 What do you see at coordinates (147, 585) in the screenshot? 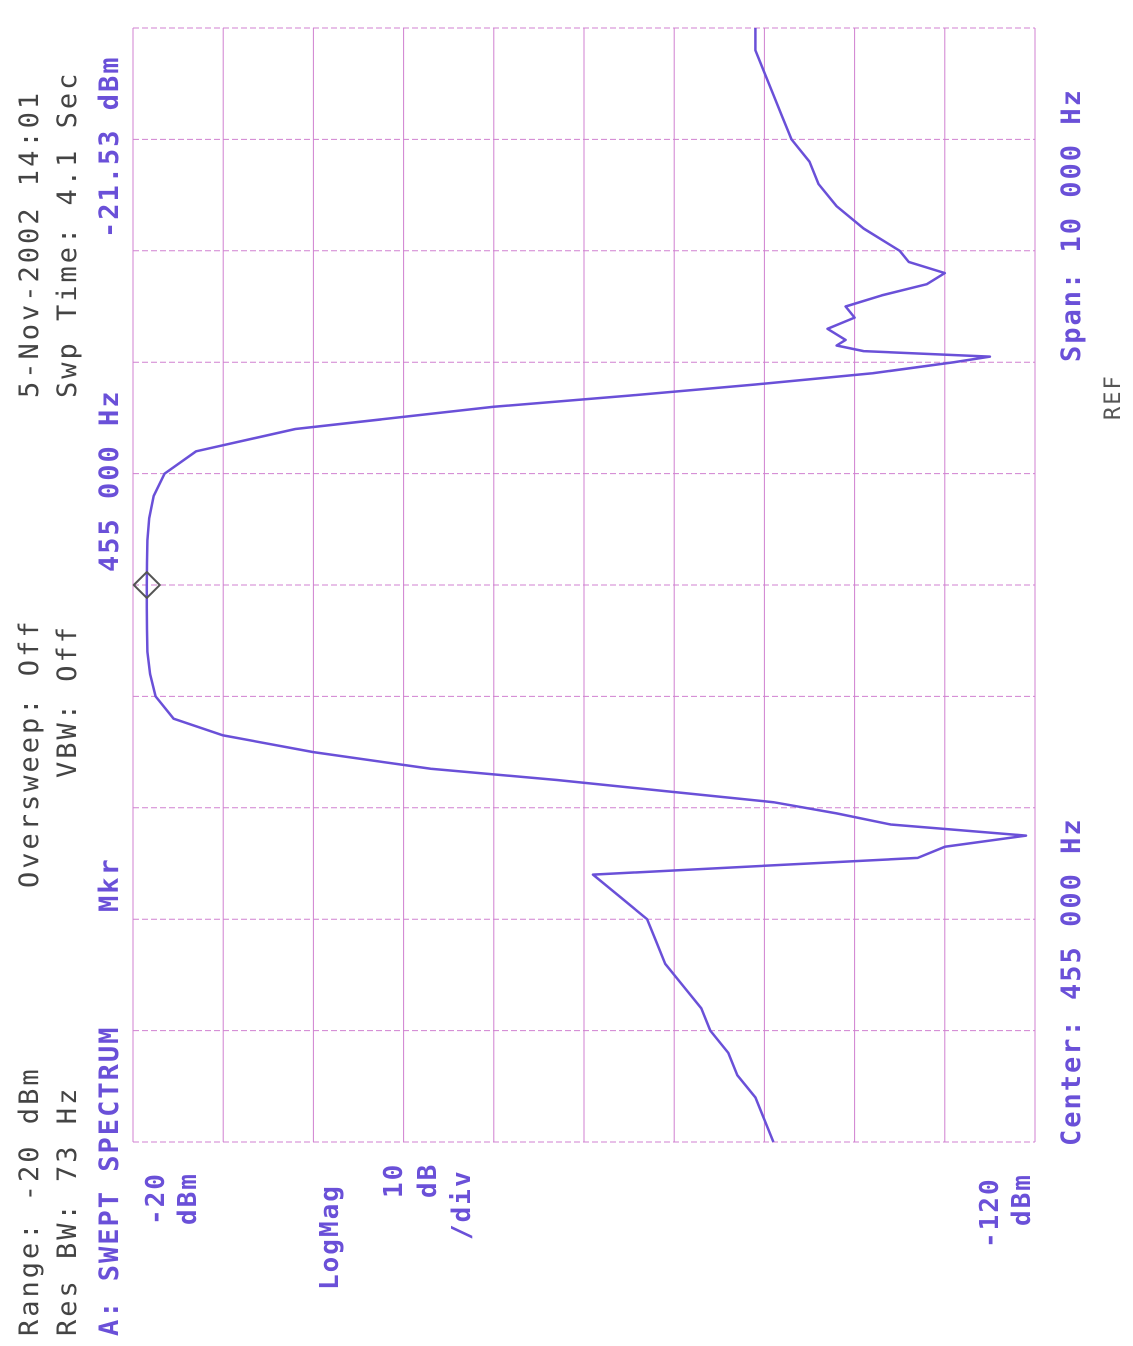
I see `marker-diamond` at bounding box center [147, 585].